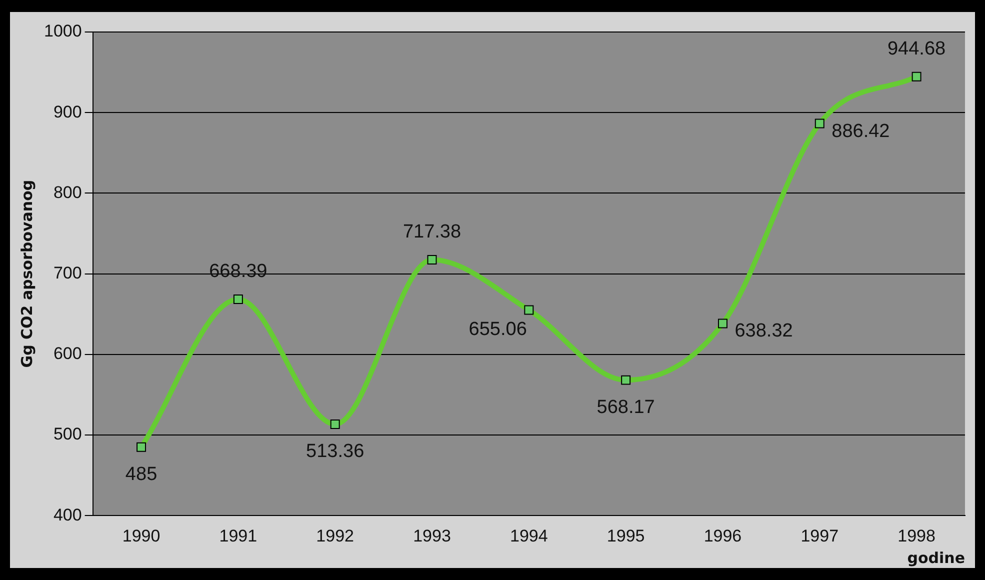 This screenshot has height=580, width=985. I want to click on x-tick-label: 1996, so click(723, 536).